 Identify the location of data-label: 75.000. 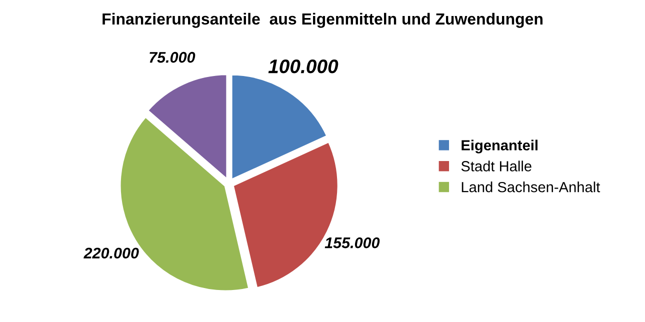
(173, 57).